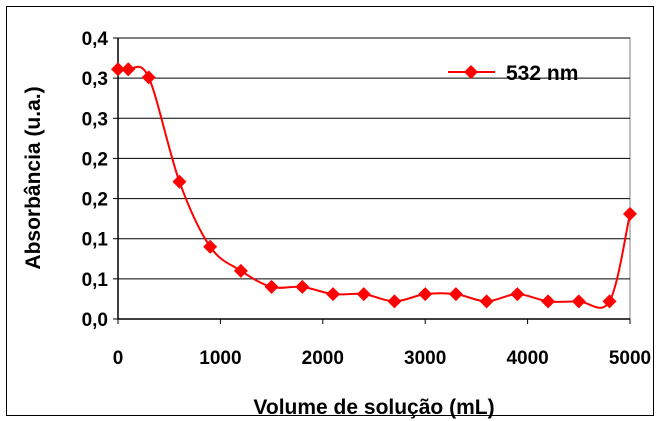  What do you see at coordinates (471, 72) in the screenshot?
I see `legend-marker` at bounding box center [471, 72].